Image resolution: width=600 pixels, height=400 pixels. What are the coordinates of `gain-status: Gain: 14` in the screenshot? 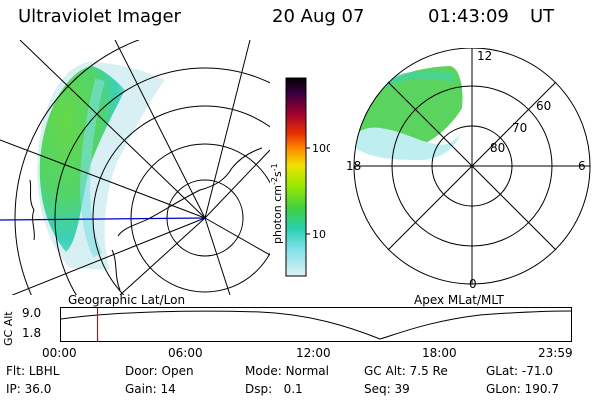 It's located at (150, 389).